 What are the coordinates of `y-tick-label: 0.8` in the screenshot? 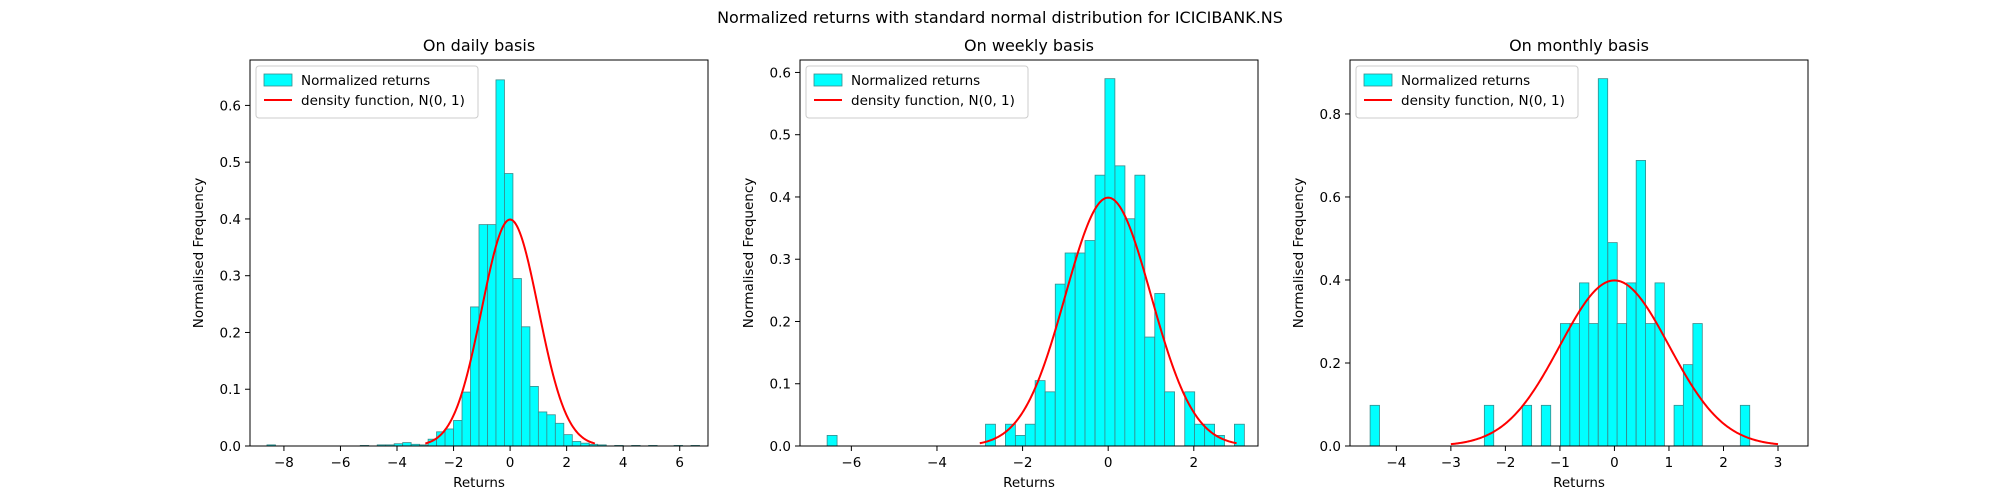 It's located at (1330, 115).